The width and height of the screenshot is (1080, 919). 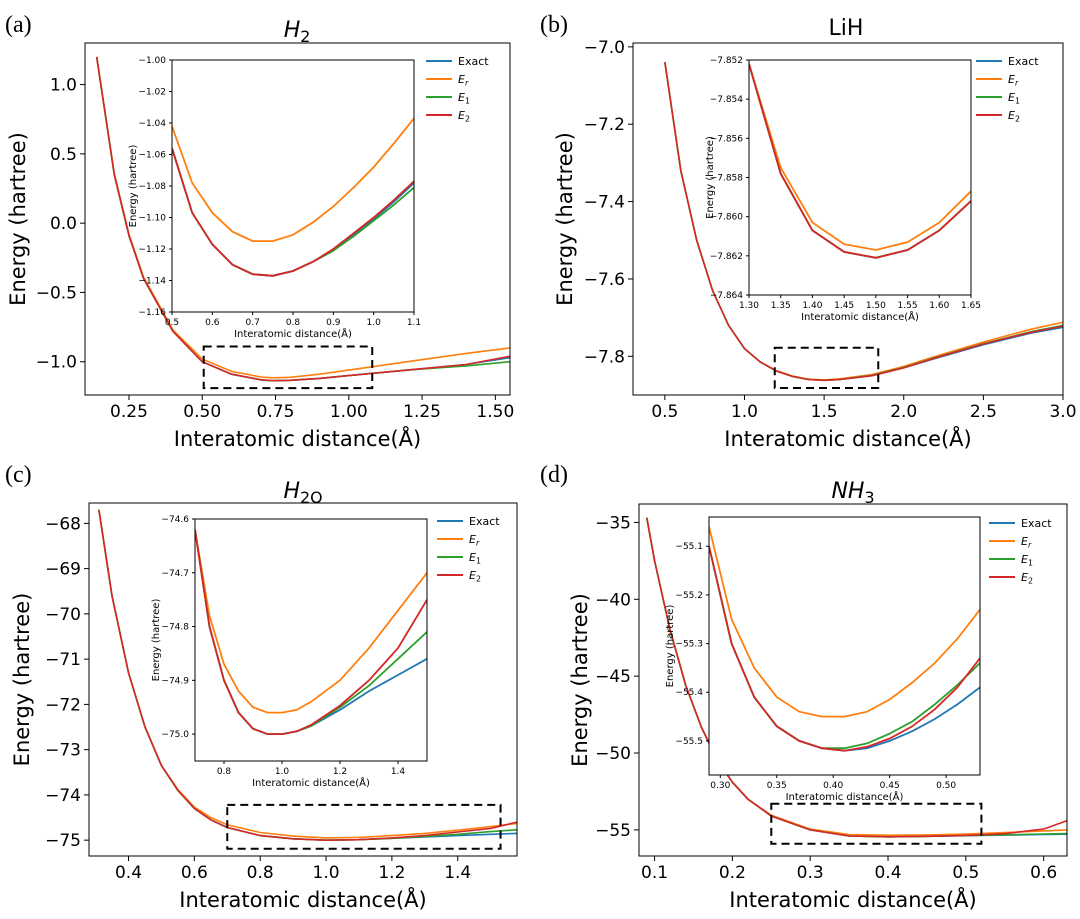 What do you see at coordinates (175, 574) in the screenshot?
I see `y-tick-label: −74.7` at bounding box center [175, 574].